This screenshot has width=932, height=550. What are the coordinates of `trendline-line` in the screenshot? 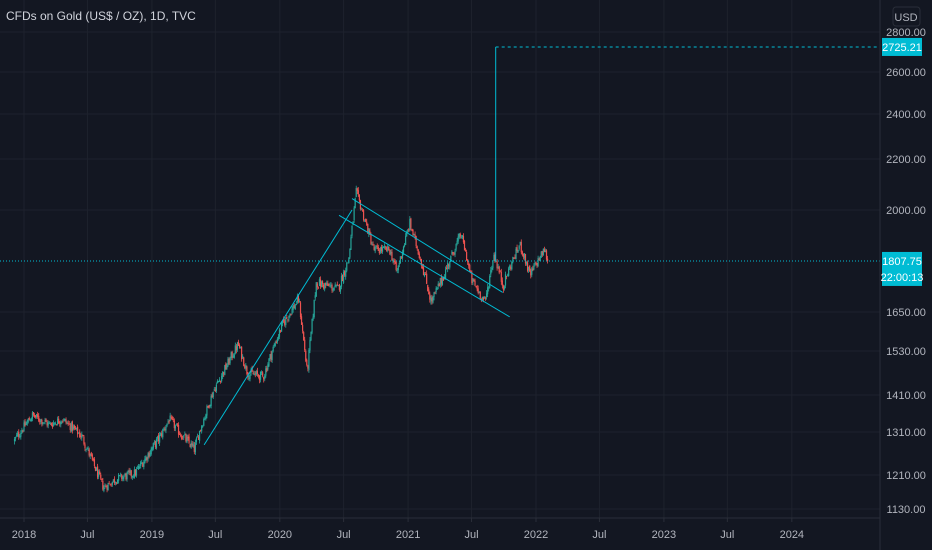 It's located at (278, 327).